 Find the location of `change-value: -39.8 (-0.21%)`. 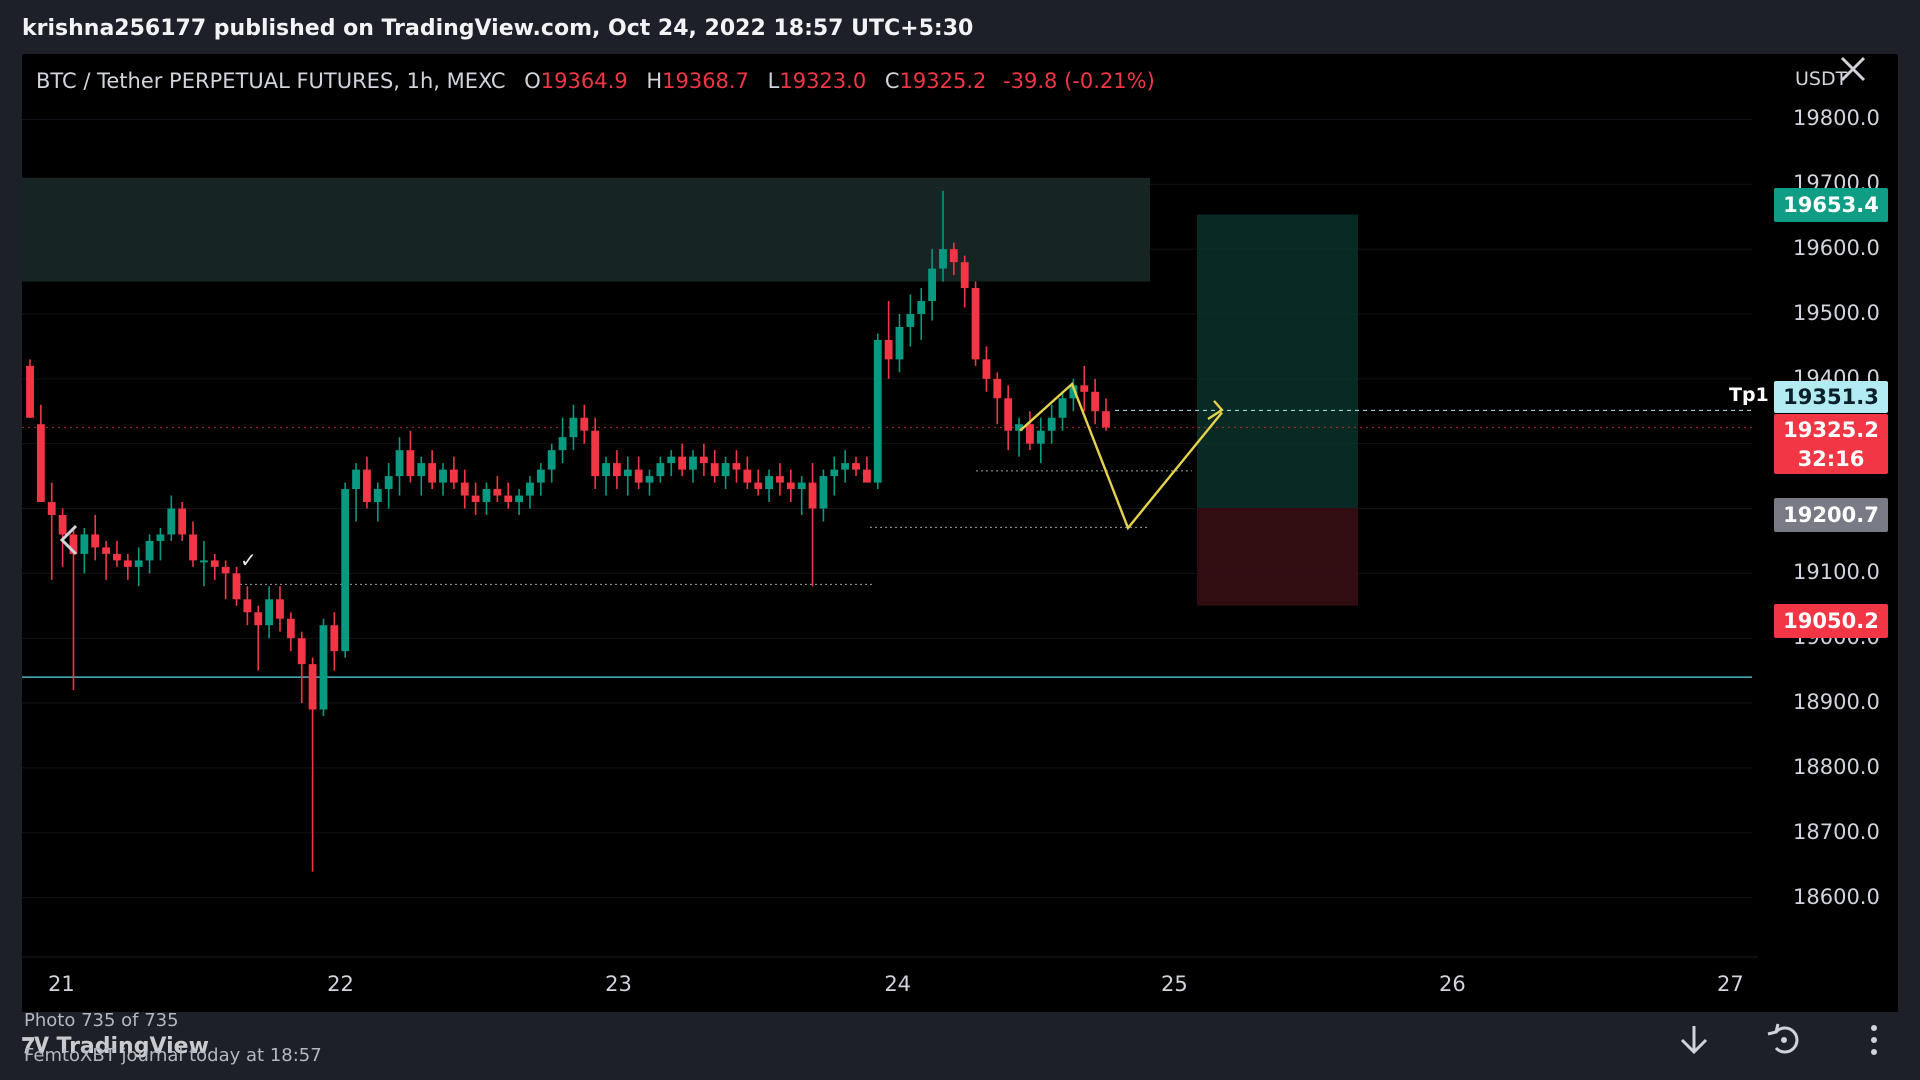

change-value: -39.8 (-0.21%) is located at coordinates (1079, 81).